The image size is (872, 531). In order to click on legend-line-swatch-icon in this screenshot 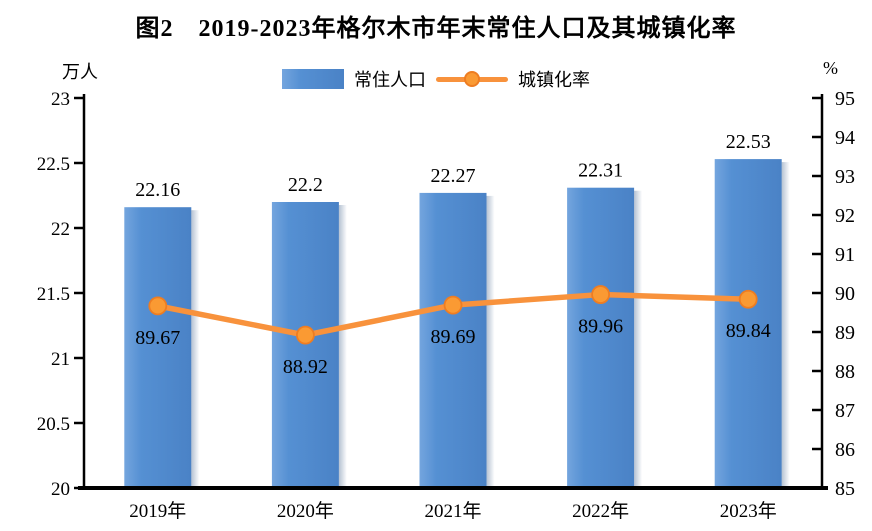, I will do `click(472, 79)`.